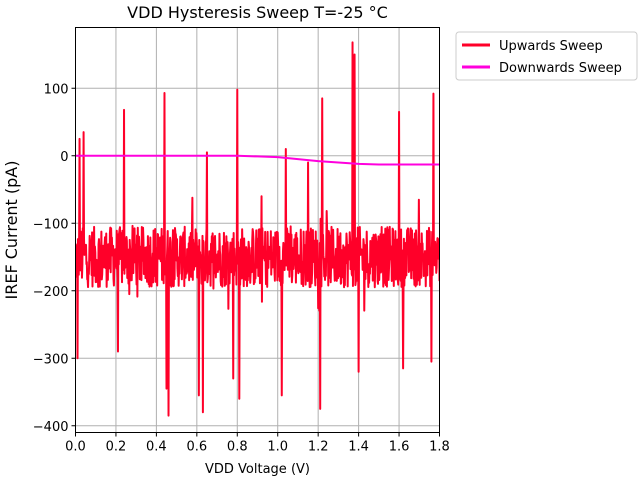  Describe the element at coordinates (51, 224) in the screenshot. I see `y-tick-label: −100` at that location.